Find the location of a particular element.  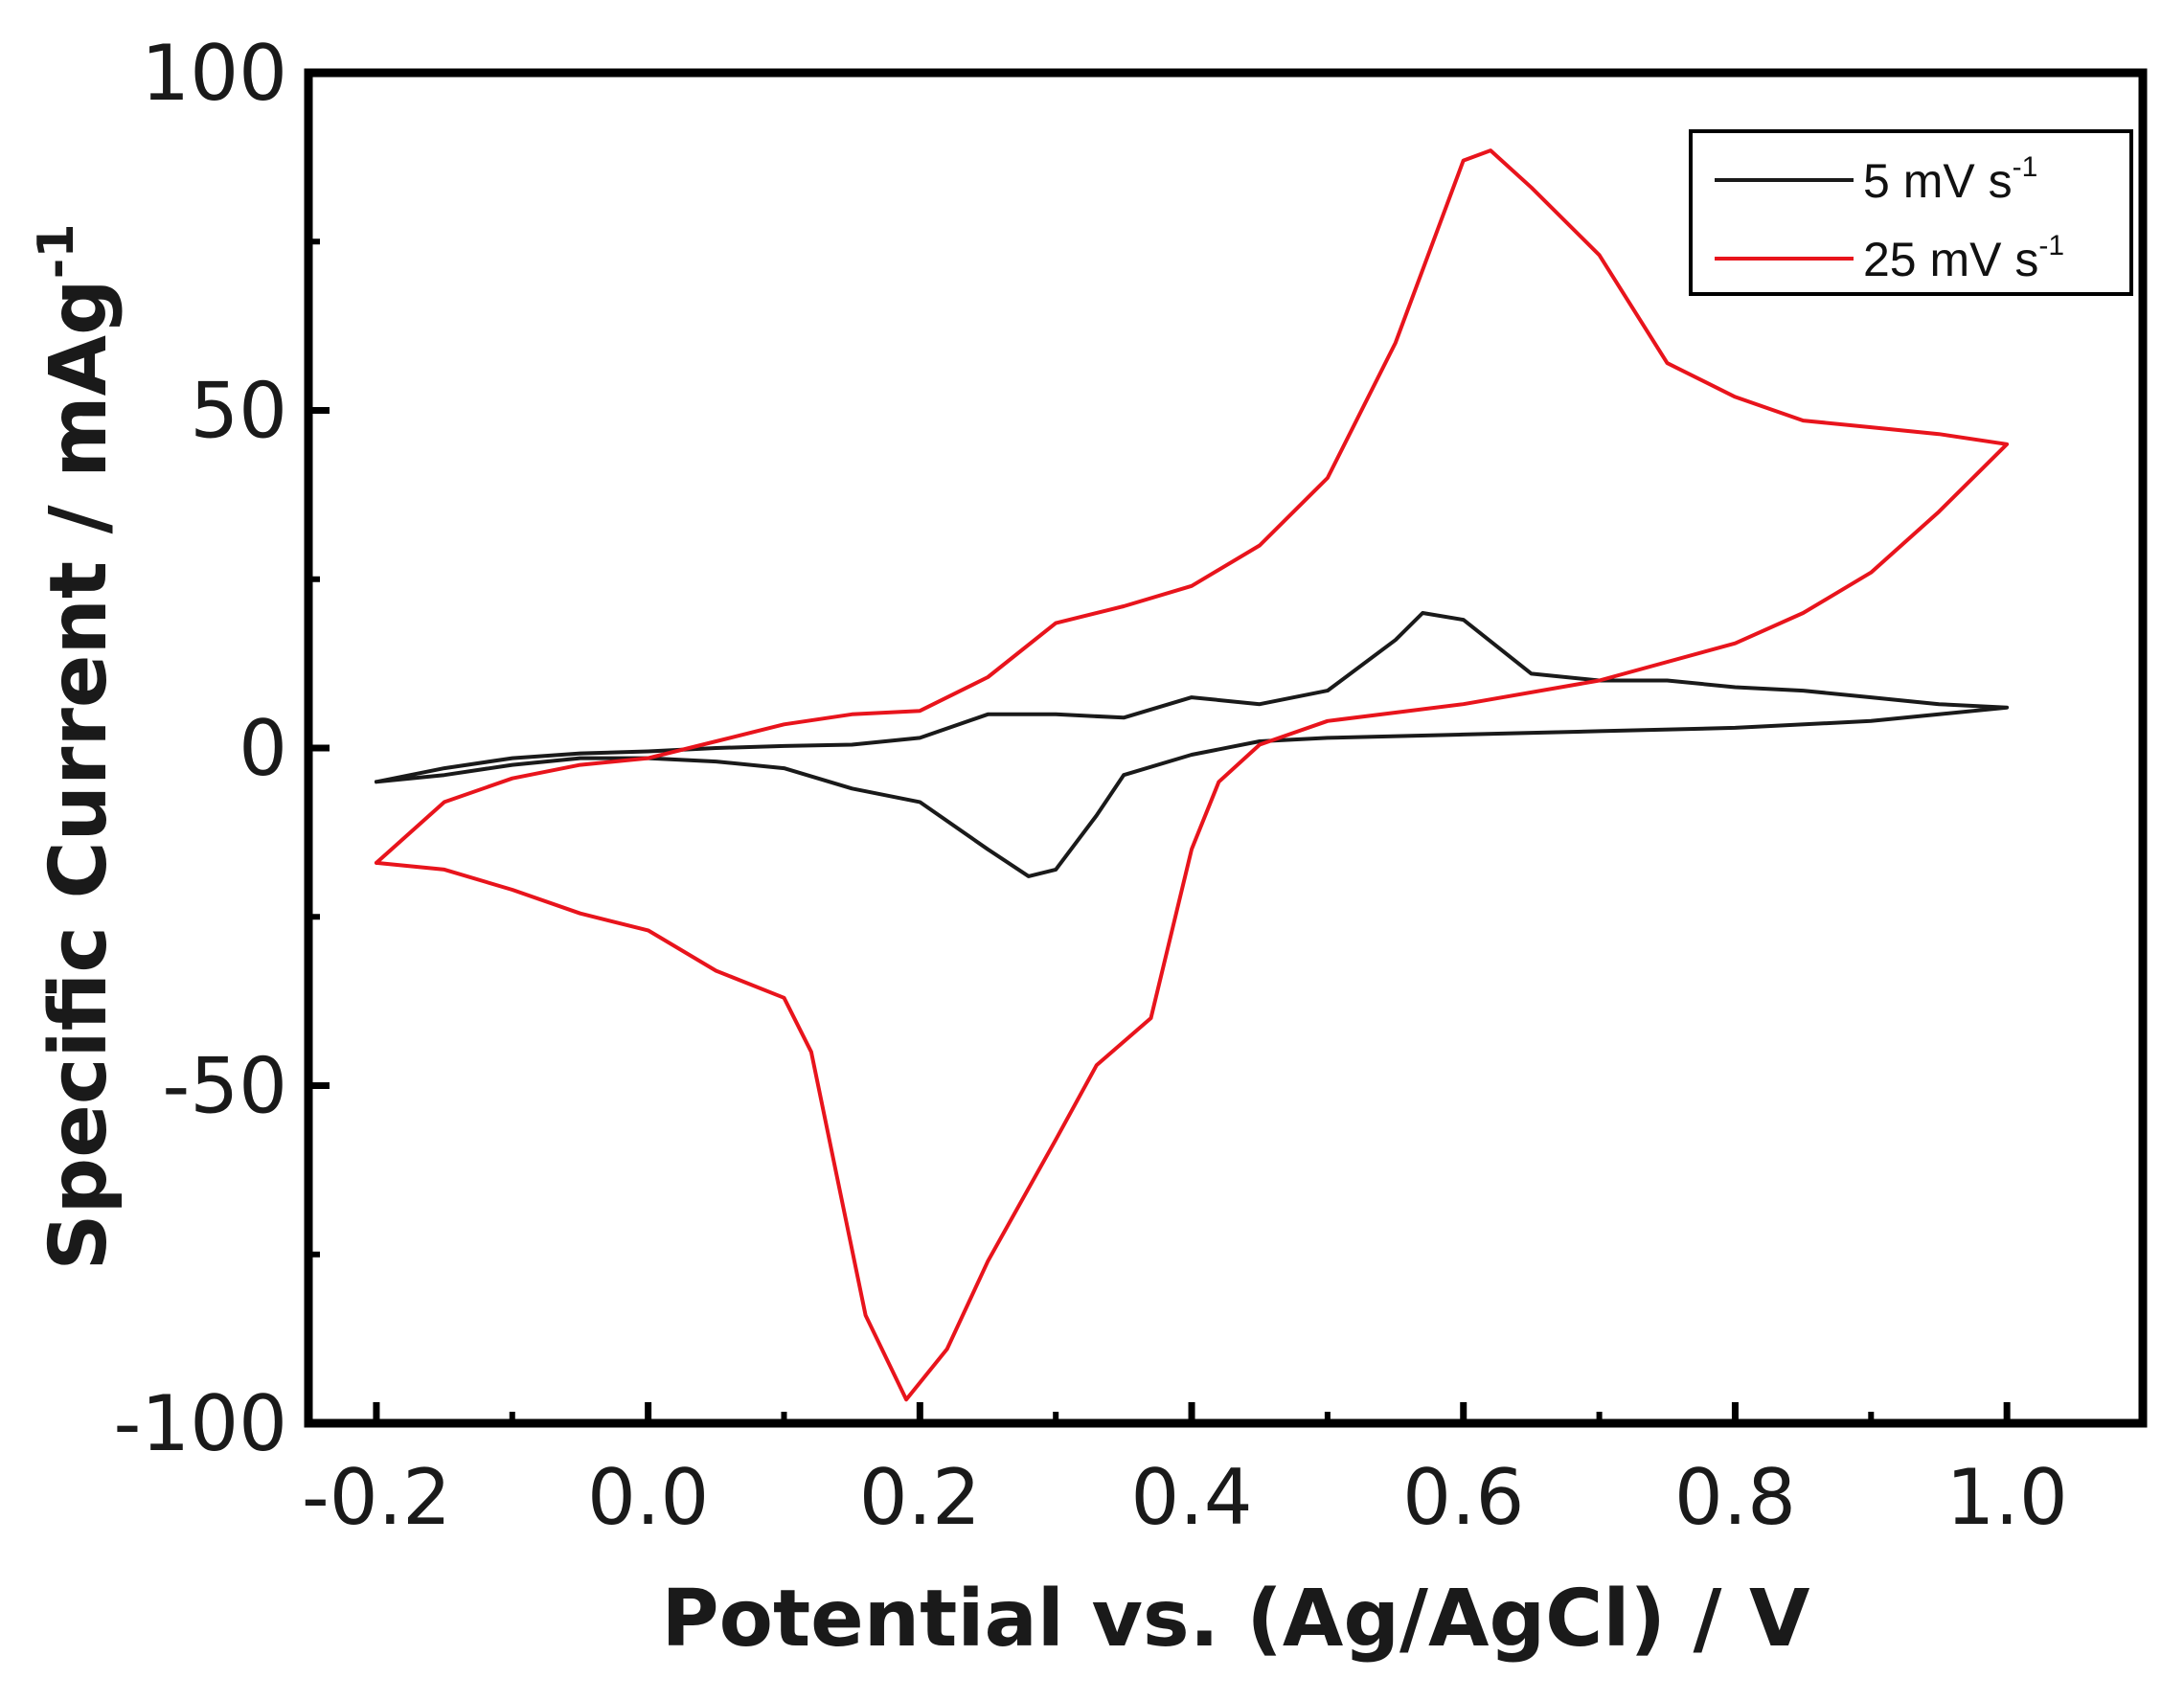

legend-label-5mv: 5 mV s-1 is located at coordinates (1950, 179).